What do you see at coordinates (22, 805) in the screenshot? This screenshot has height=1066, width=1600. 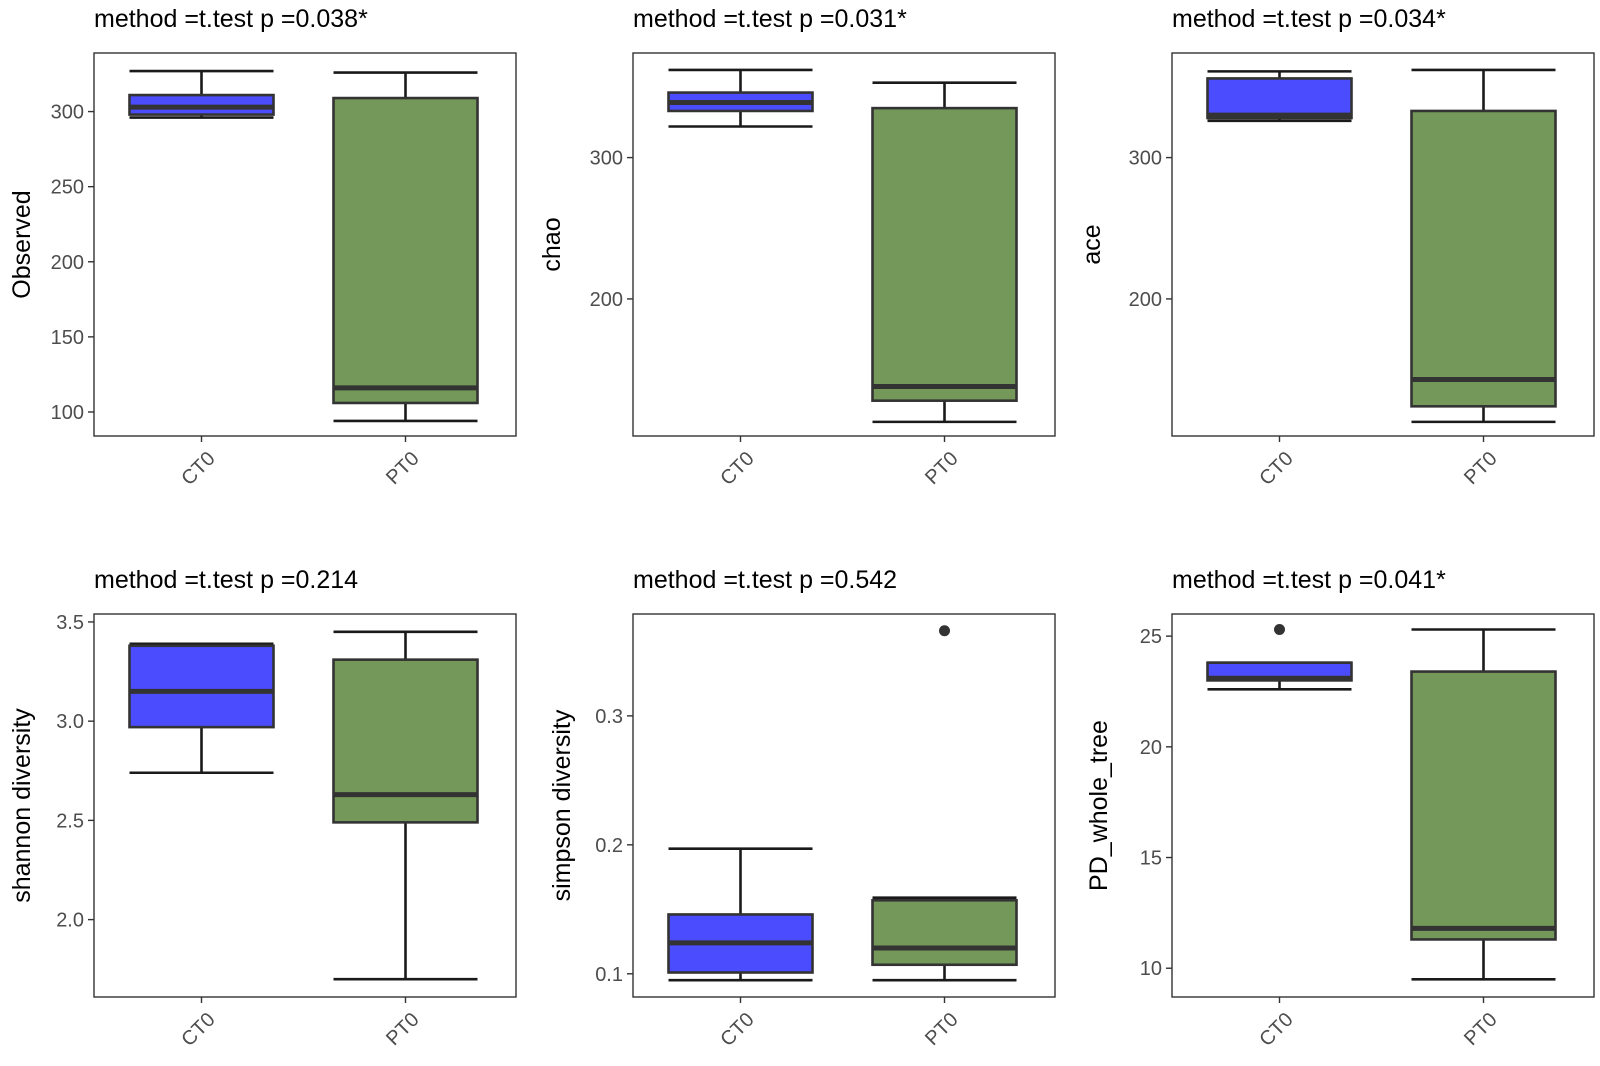 I see `y-axis-label: shannon diversity` at bounding box center [22, 805].